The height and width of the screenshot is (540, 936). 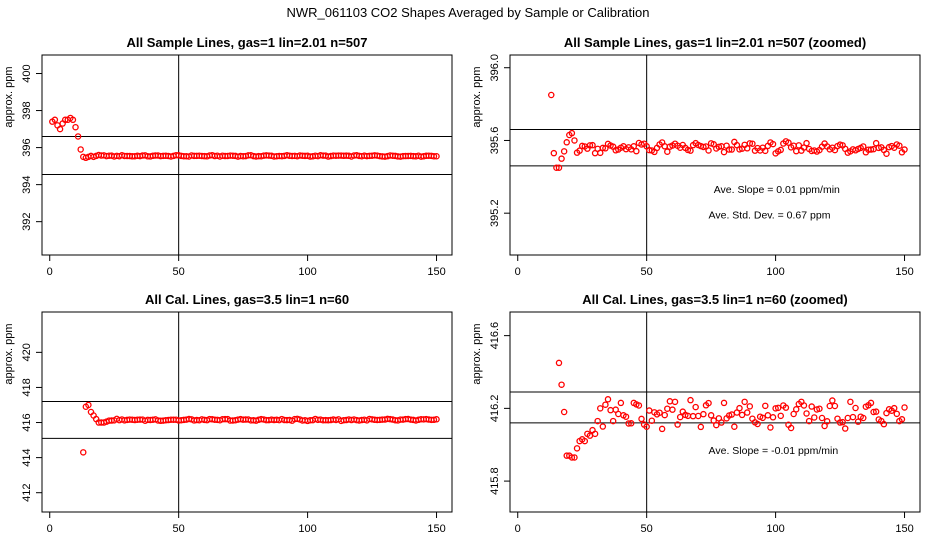 I want to click on y-tick-label: 414, so click(x=27, y=457).